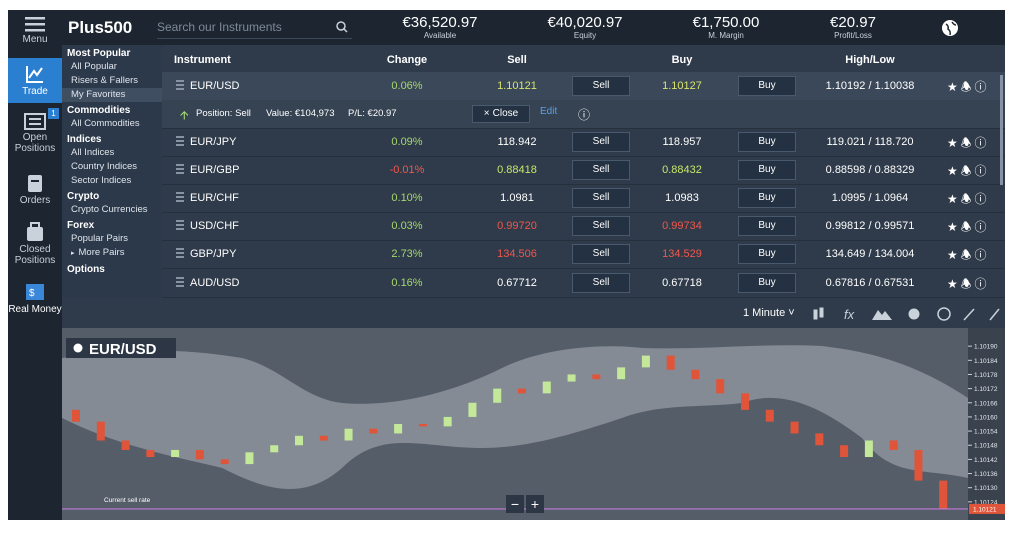  I want to click on chart-tools: fx, so click(906, 314).